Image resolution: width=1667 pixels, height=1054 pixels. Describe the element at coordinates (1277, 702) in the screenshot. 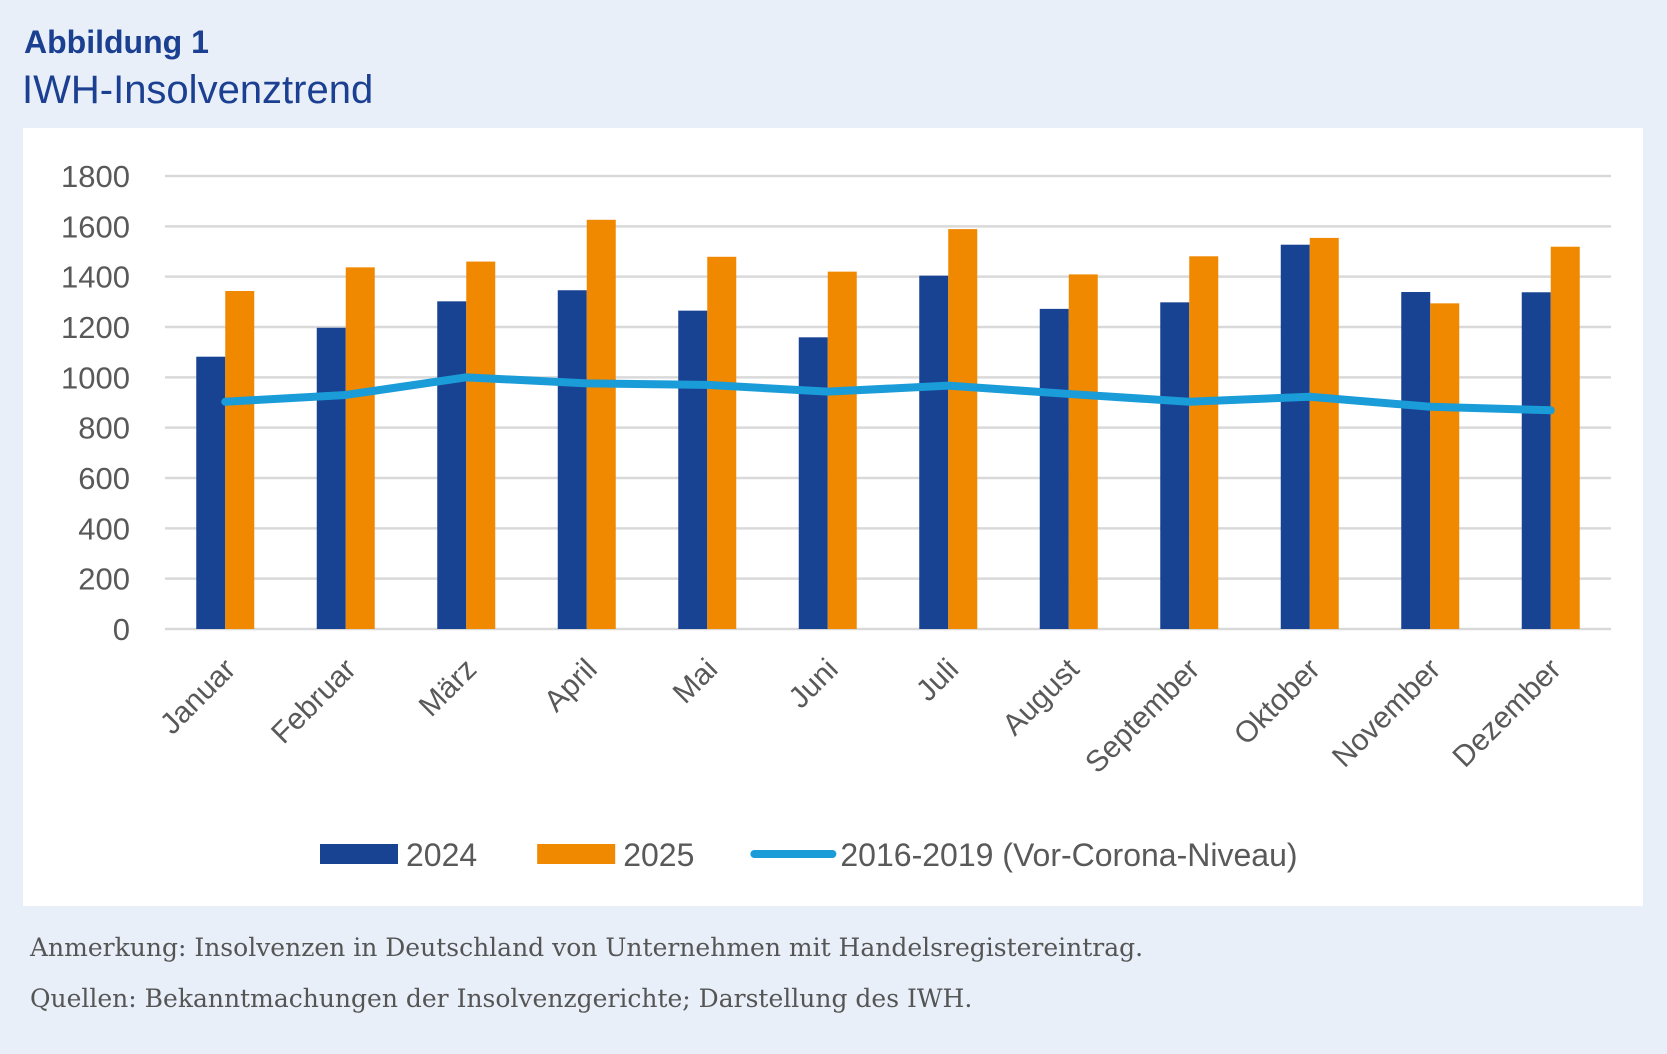

I see `x-tick-label: Oktober` at that location.